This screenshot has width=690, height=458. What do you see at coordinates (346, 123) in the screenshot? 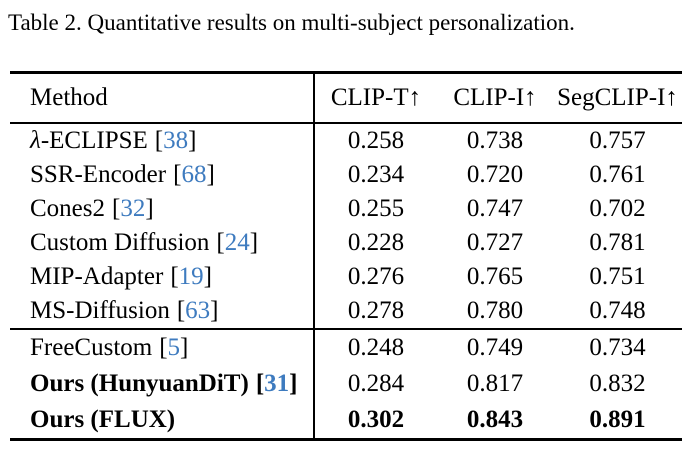
I see `header-separator-rule` at bounding box center [346, 123].